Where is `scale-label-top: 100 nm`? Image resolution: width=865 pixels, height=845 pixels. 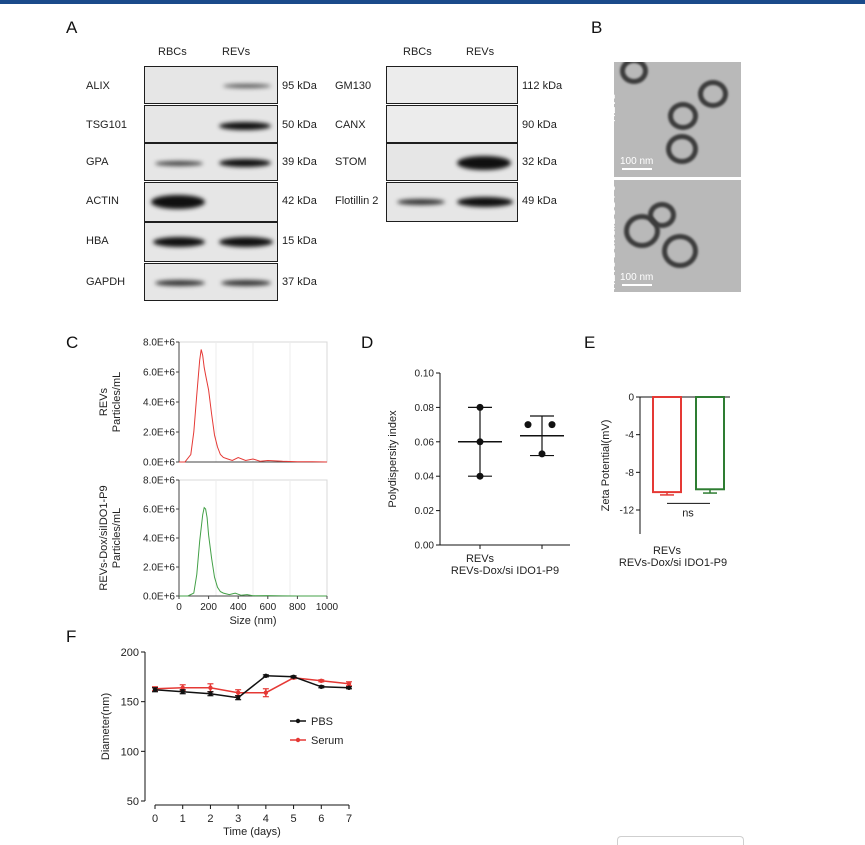
scale-label-top: 100 nm is located at coordinates (637, 161).